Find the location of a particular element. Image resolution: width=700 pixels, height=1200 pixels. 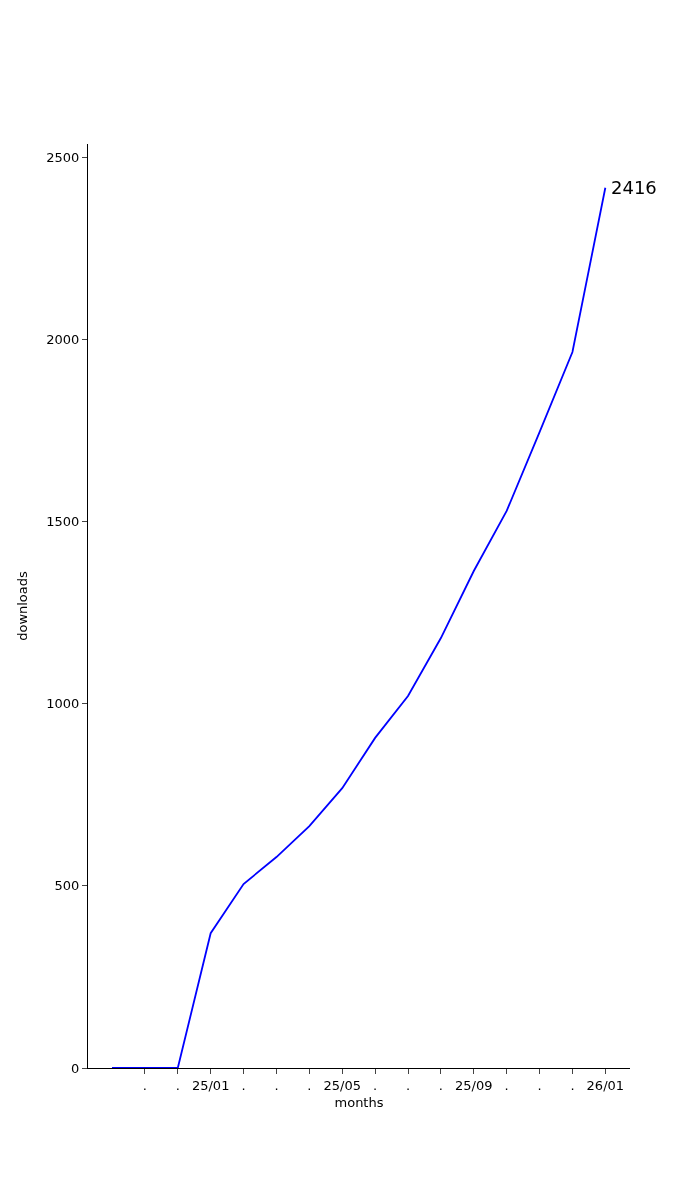

y-tick-label: 2000 is located at coordinates (63, 339).